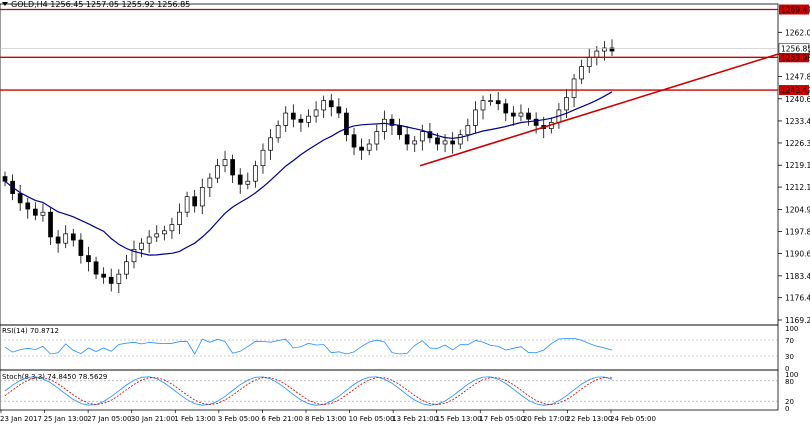 Image resolution: width=810 pixels, height=424 pixels. I want to click on rsi-tick-label: 30, so click(789, 357).